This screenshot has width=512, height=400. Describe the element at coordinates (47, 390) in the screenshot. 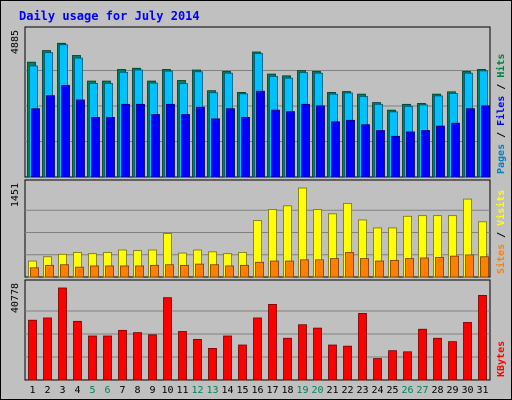

I see `x-tick-label-2: 2` at that location.